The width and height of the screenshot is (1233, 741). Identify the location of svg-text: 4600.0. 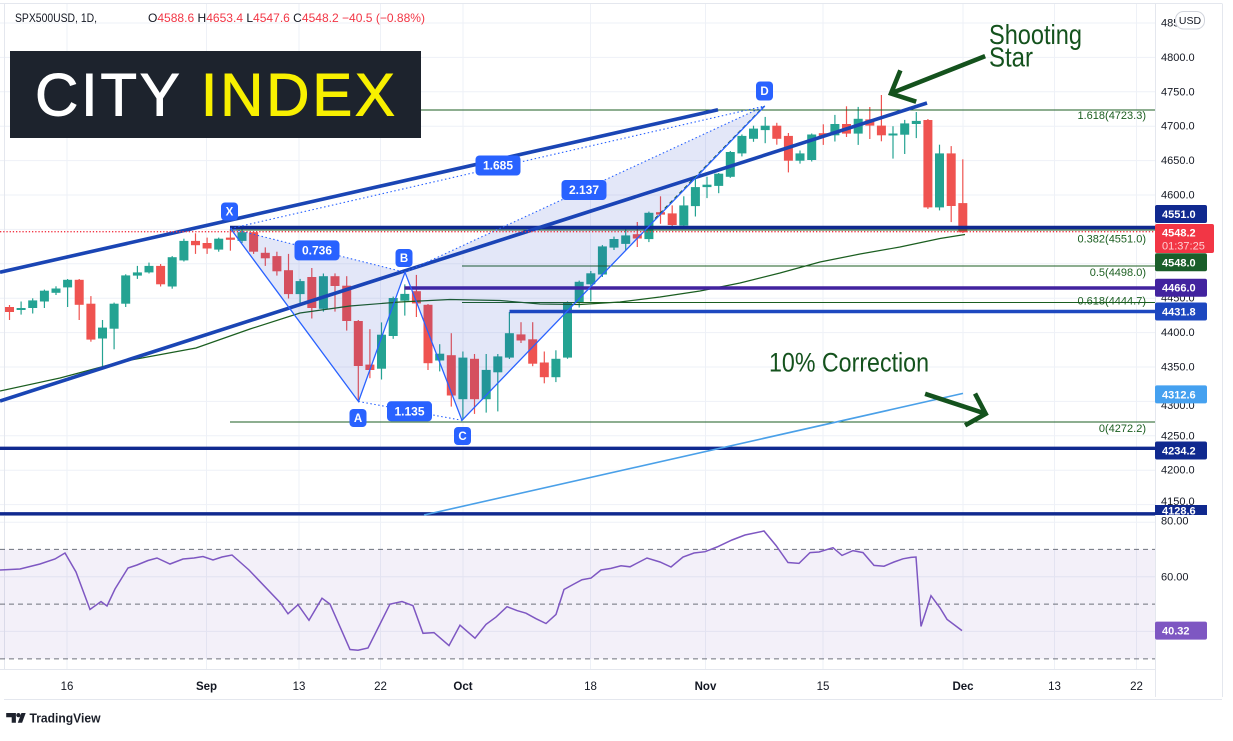
(1178, 196).